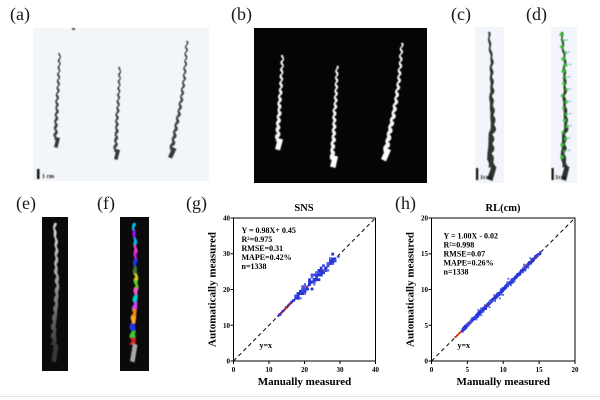 The height and width of the screenshot is (400, 600). I want to click on svg-text: RL(cm), so click(503, 208).